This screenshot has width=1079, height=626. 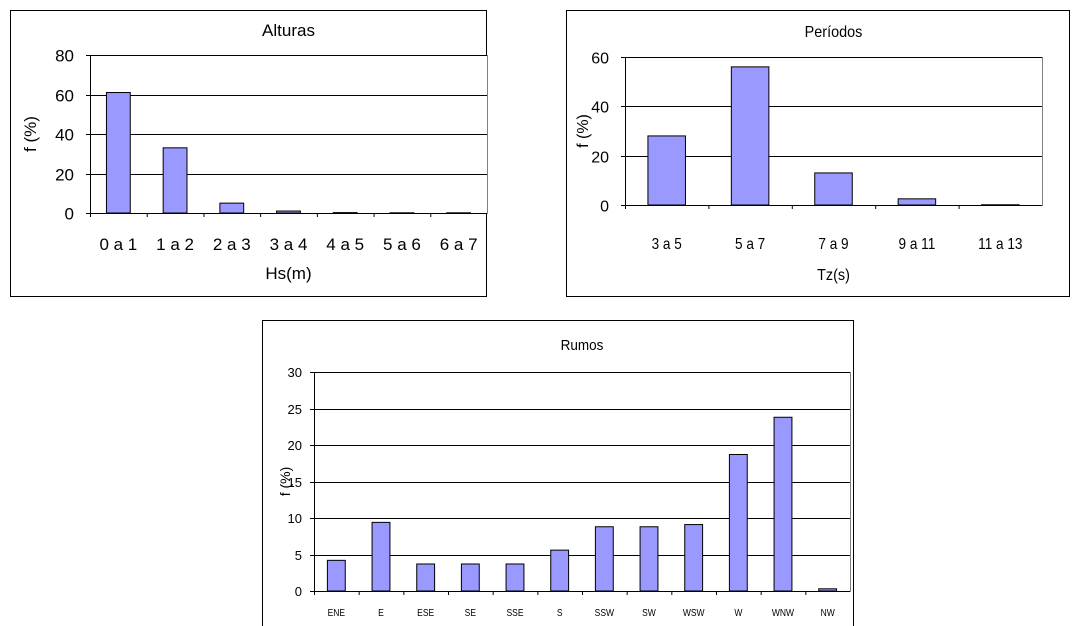 I want to click on chart-title: Alturas, so click(x=288, y=30).